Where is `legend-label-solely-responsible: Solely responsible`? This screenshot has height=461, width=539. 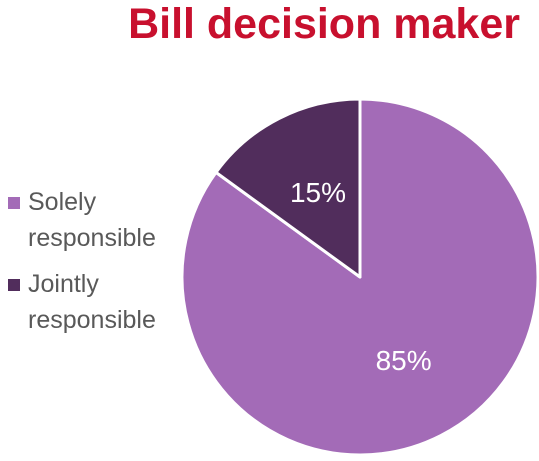
legend-label-solely-responsible: Solely responsible is located at coordinates (92, 220).